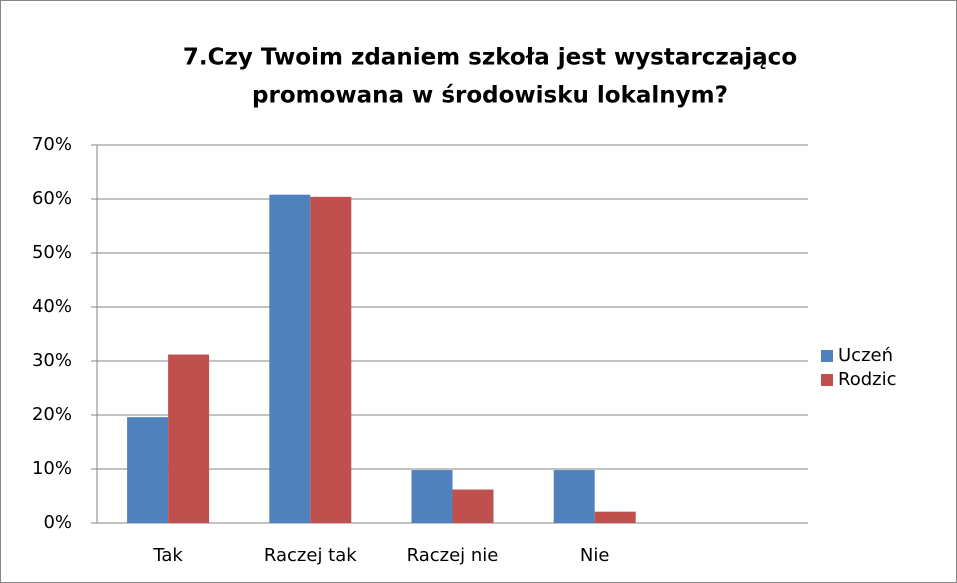 The height and width of the screenshot is (583, 957). I want to click on x-tick-label: Tak, so click(167, 555).